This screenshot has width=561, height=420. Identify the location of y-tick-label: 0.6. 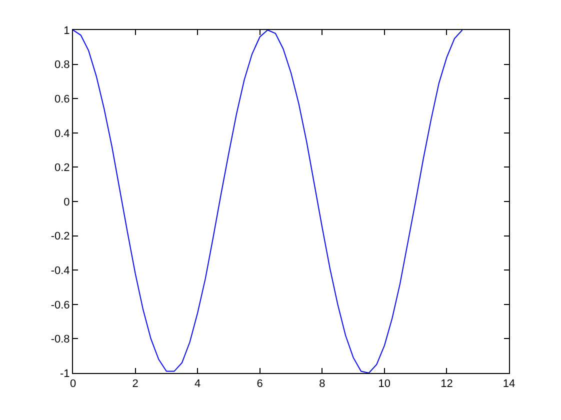
(62, 99).